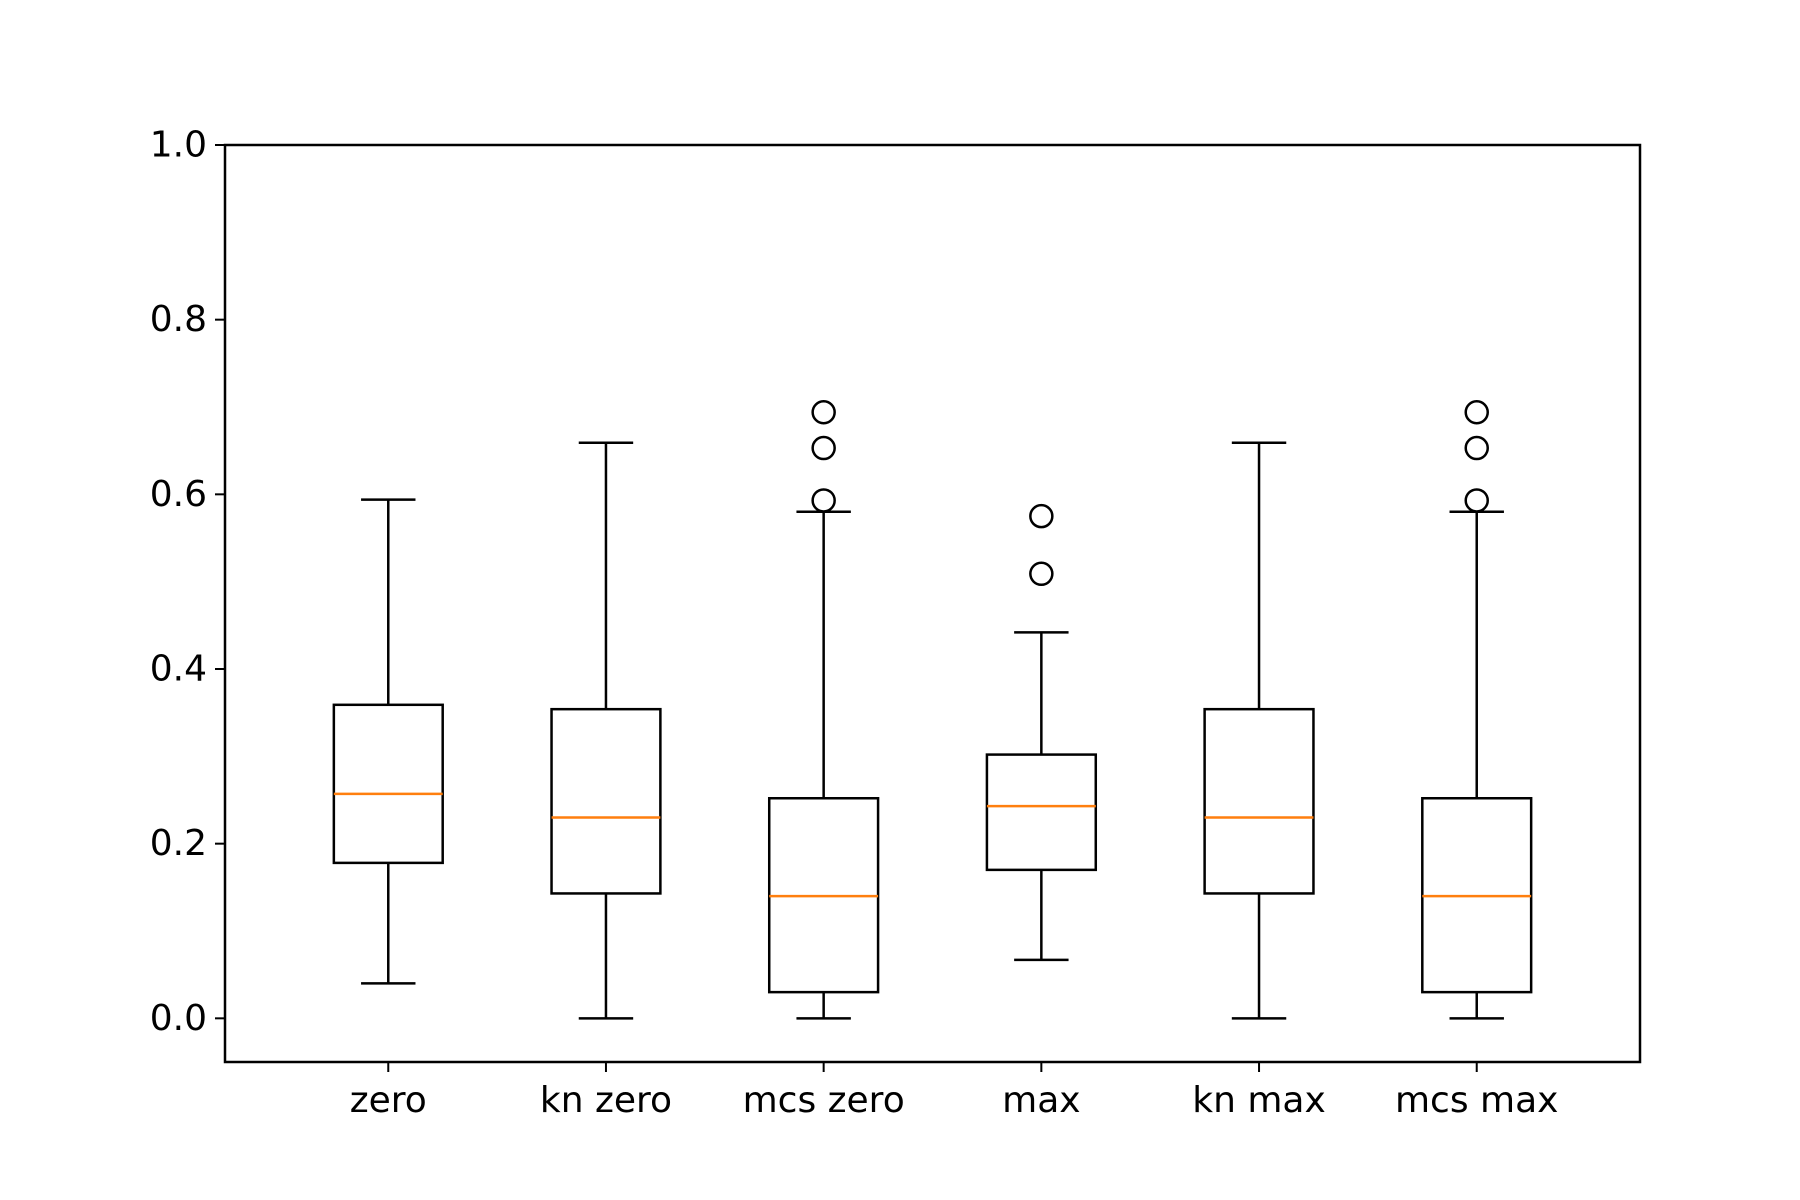 Image resolution: width=1800 pixels, height=1200 pixels. What do you see at coordinates (178, 1018) in the screenshot?
I see `y-tick-label: 0.0` at bounding box center [178, 1018].